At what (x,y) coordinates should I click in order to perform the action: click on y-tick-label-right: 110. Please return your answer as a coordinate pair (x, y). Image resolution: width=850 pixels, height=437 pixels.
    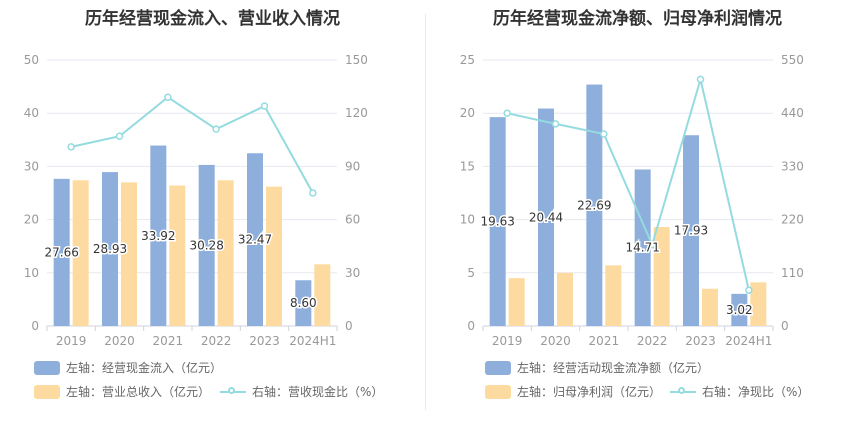
    Looking at the image, I should click on (792, 273).